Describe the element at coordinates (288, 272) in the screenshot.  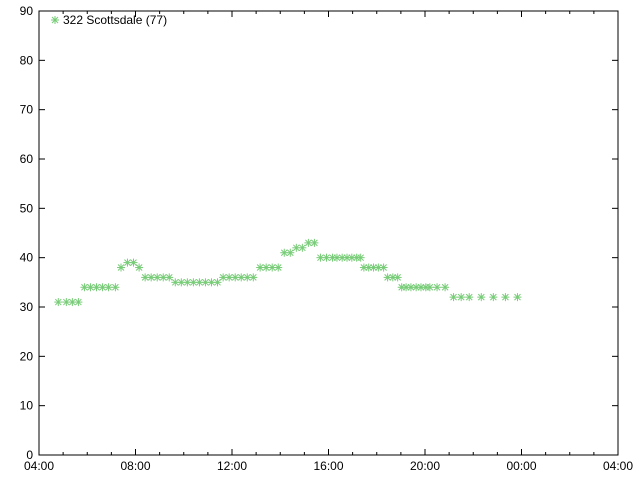
I see `series-points` at that location.